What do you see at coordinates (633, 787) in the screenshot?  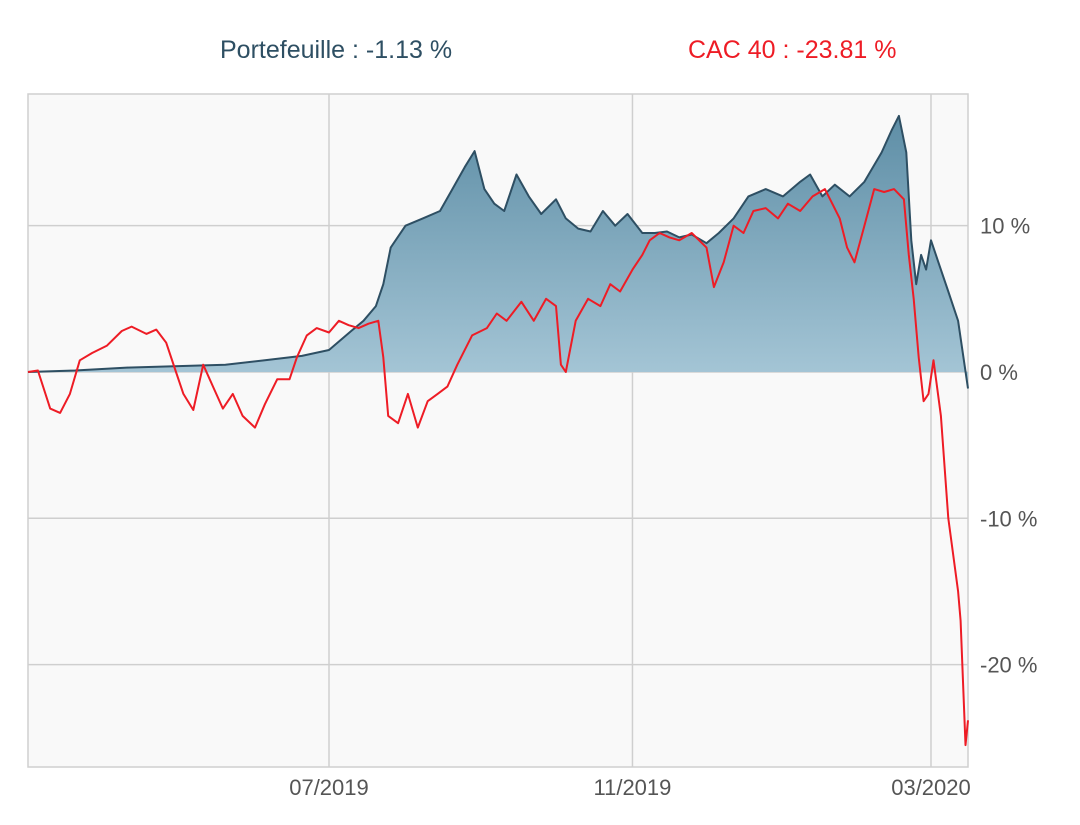 I see `x-tick-label: 11/2019` at bounding box center [633, 787].